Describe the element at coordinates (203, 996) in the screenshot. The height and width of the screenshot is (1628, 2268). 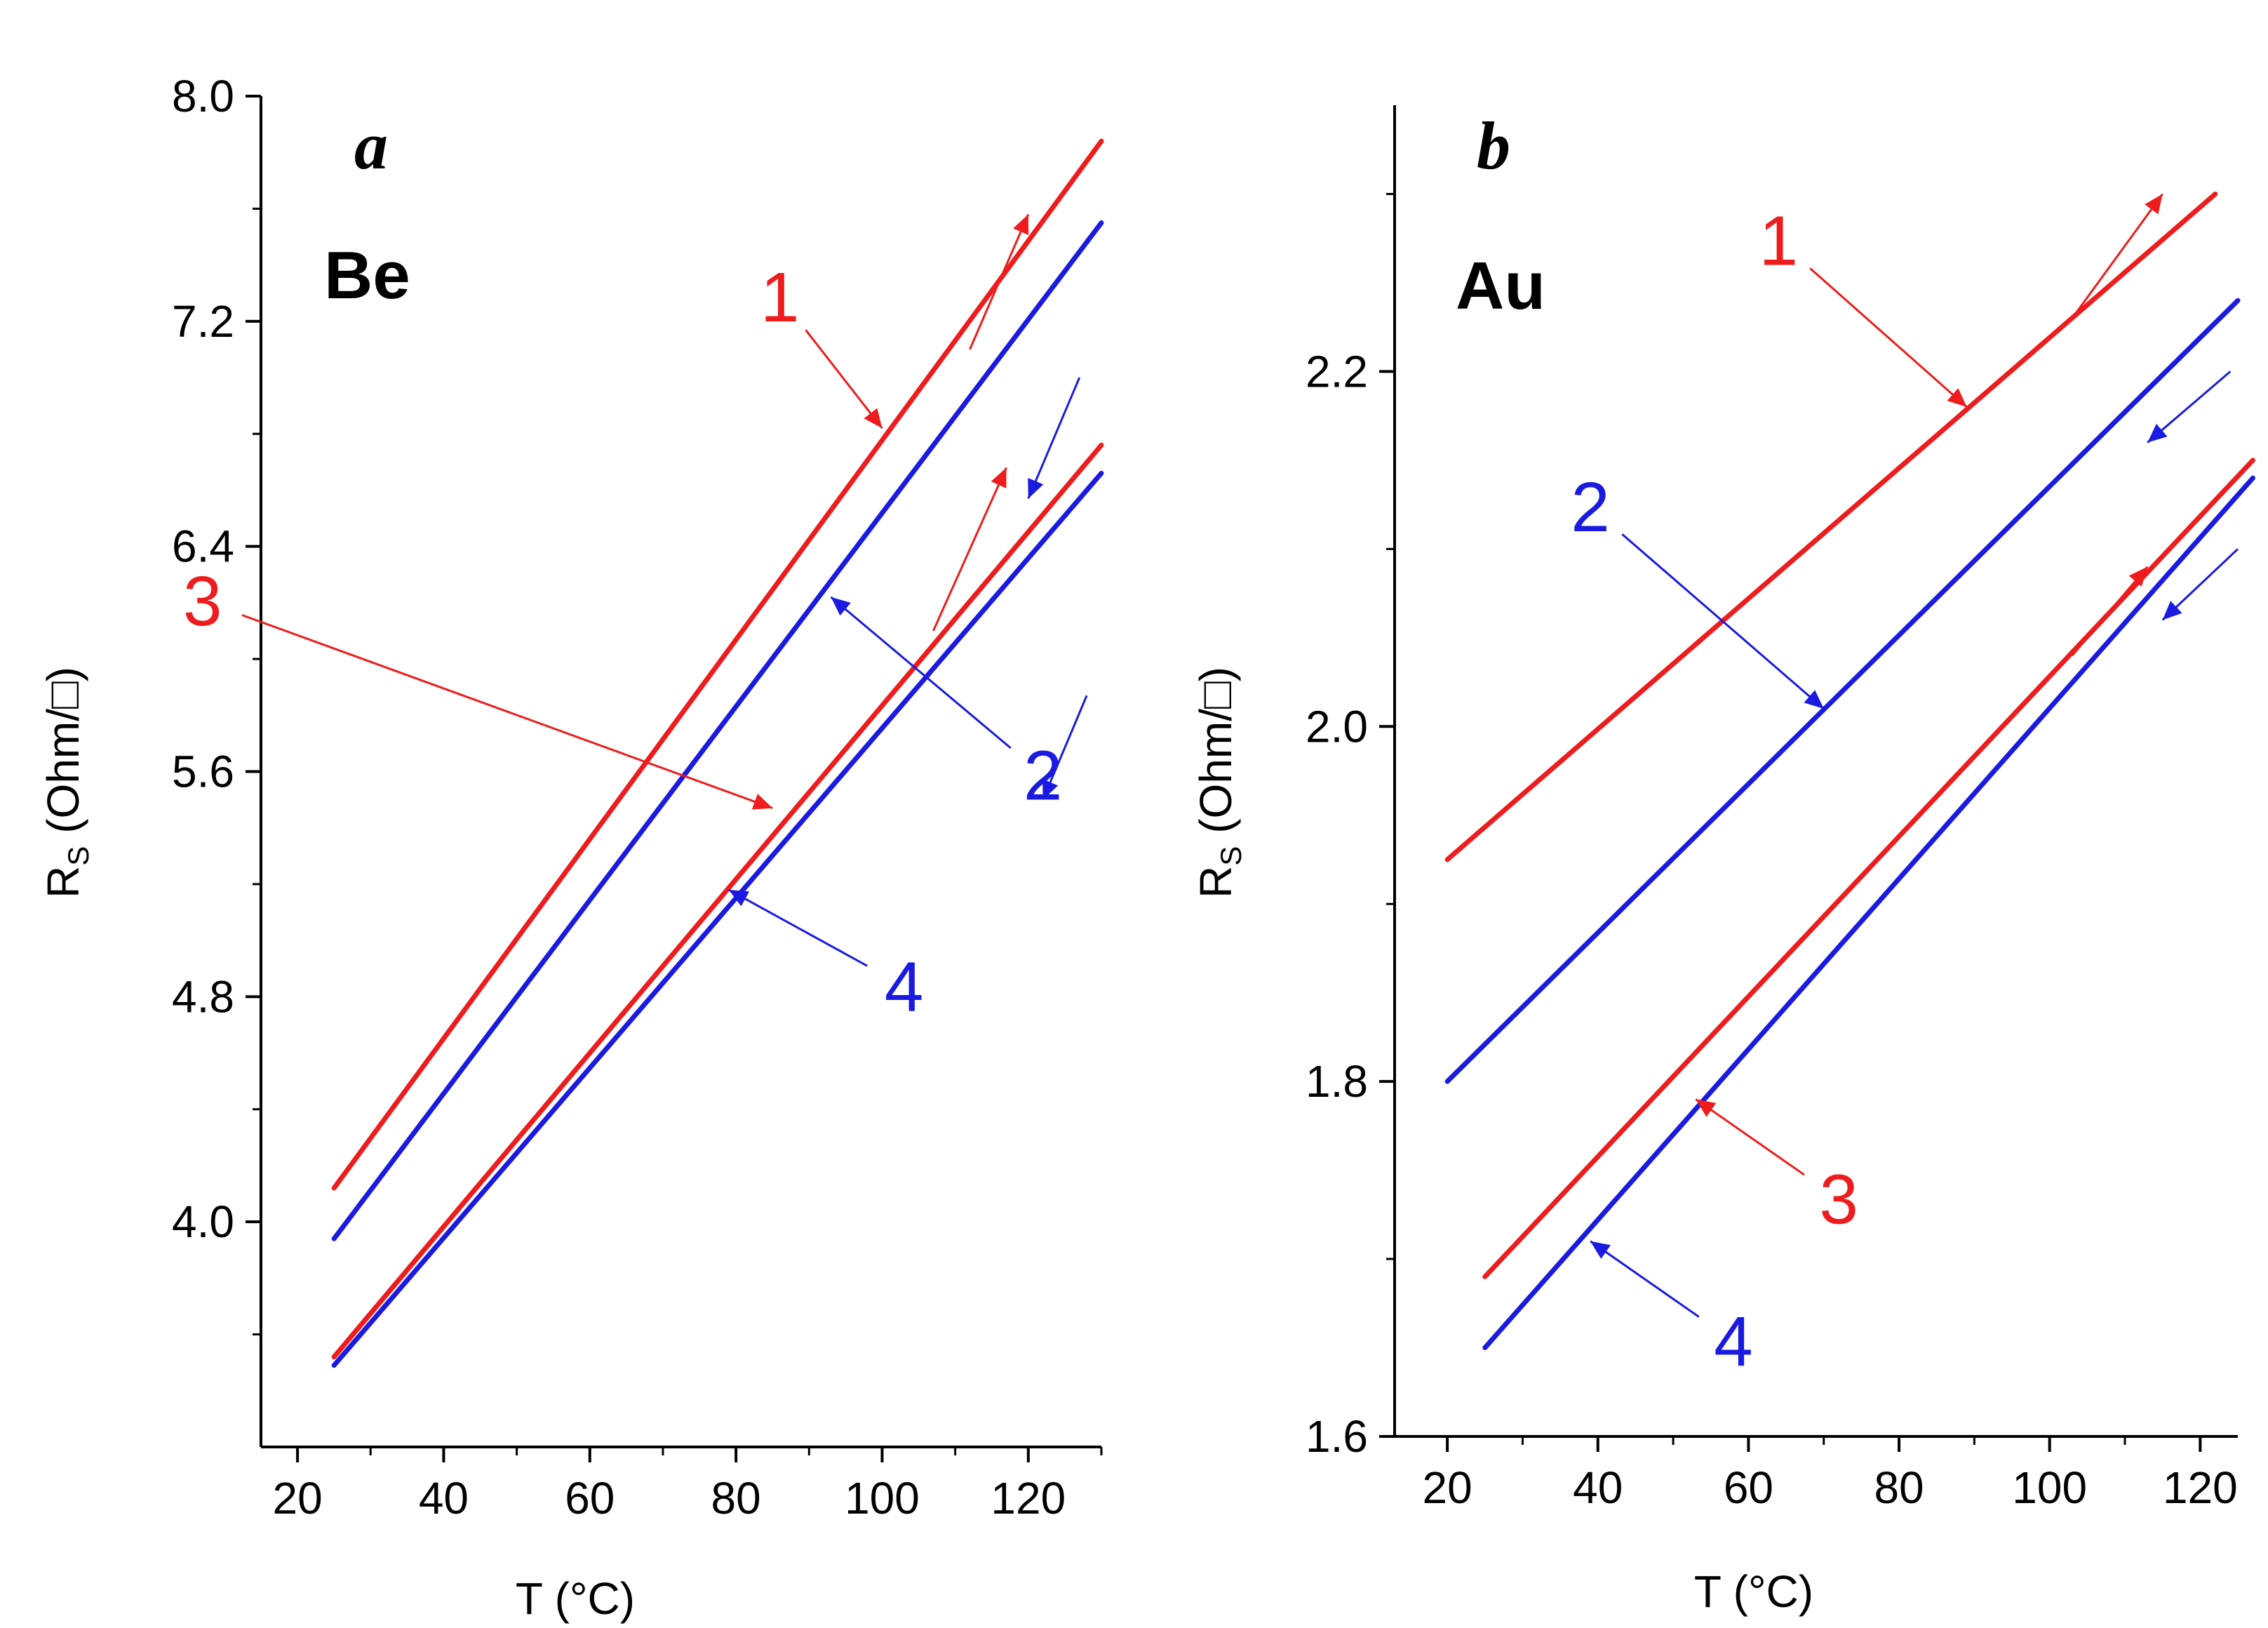
I see `y-tick-label: 4.8` at that location.